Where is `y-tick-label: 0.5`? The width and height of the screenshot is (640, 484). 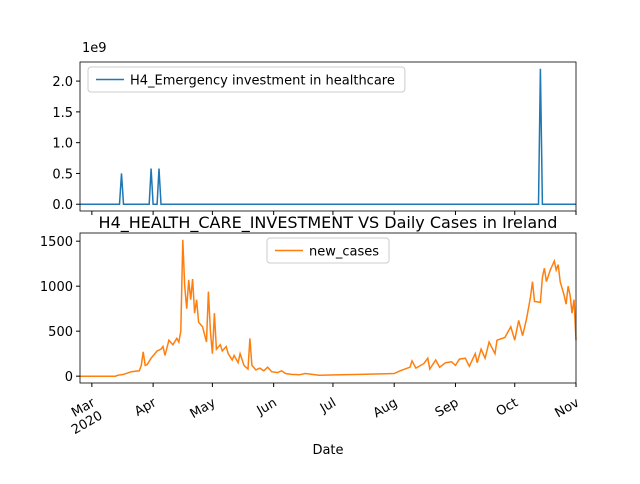 y-tick-label: 0.5 is located at coordinates (62, 174).